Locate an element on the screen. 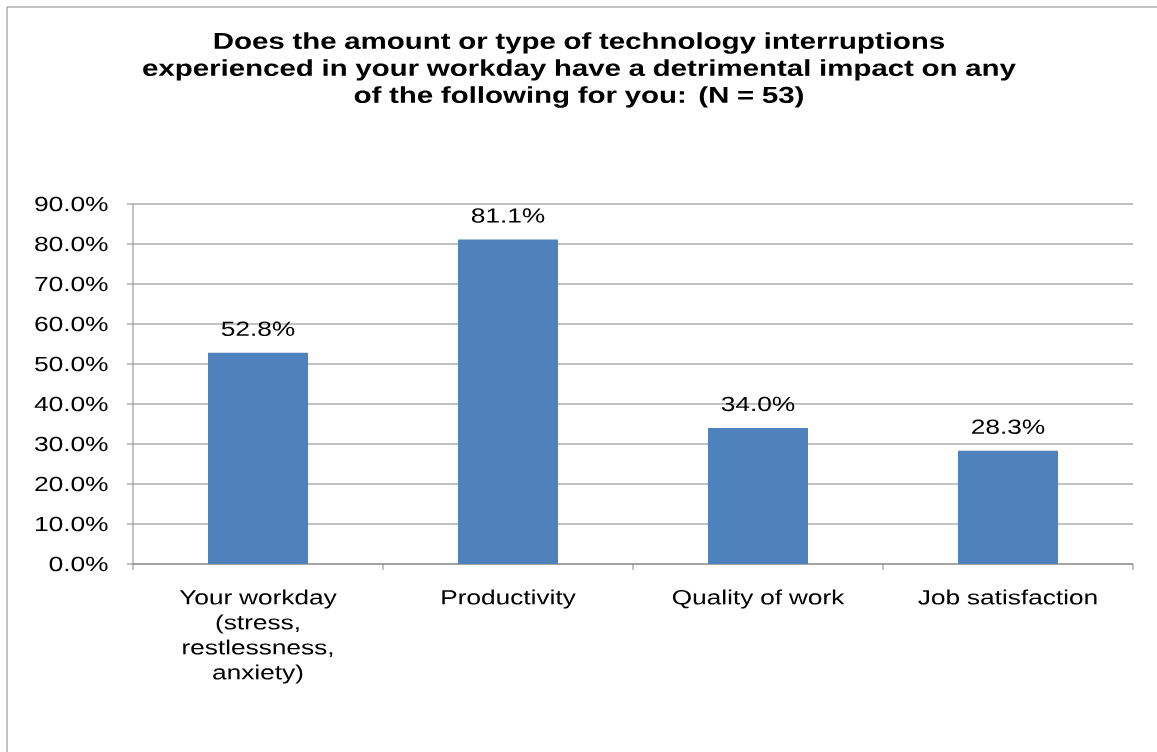 The height and width of the screenshot is (752, 1157). data-label: 28.3% is located at coordinates (1008, 426).